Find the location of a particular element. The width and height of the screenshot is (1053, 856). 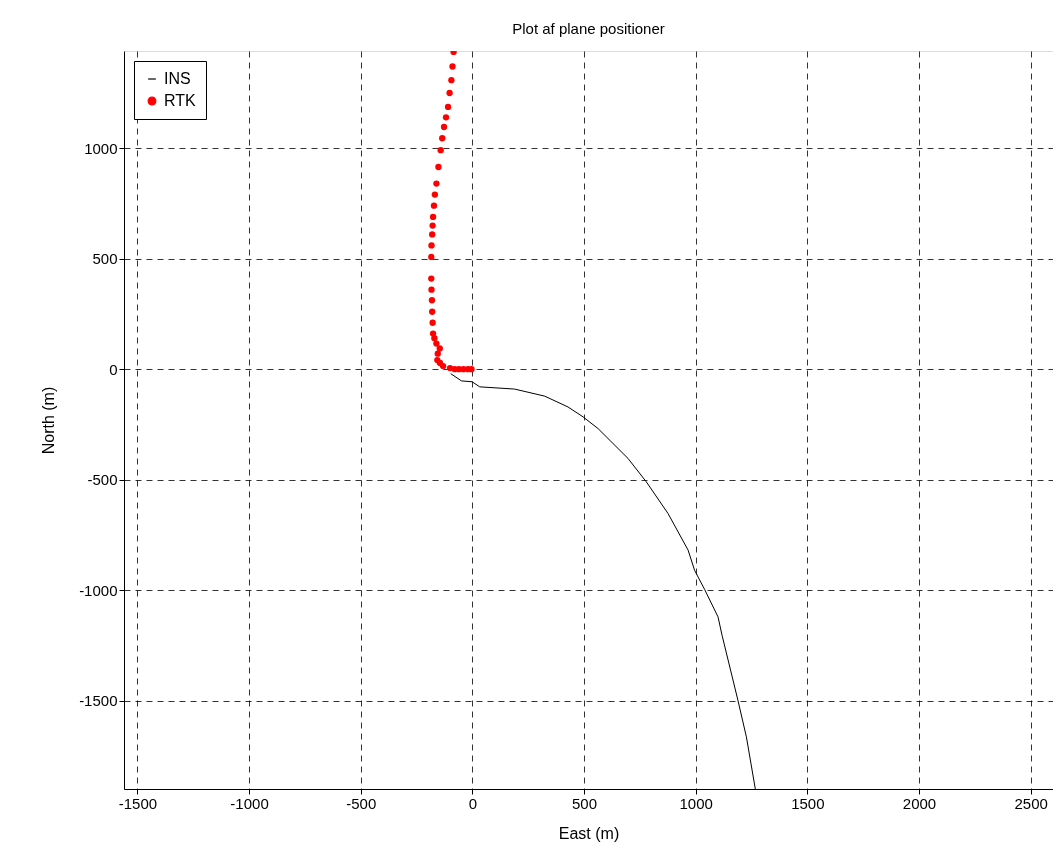

x-axis-title: East (m) is located at coordinates (589, 833).